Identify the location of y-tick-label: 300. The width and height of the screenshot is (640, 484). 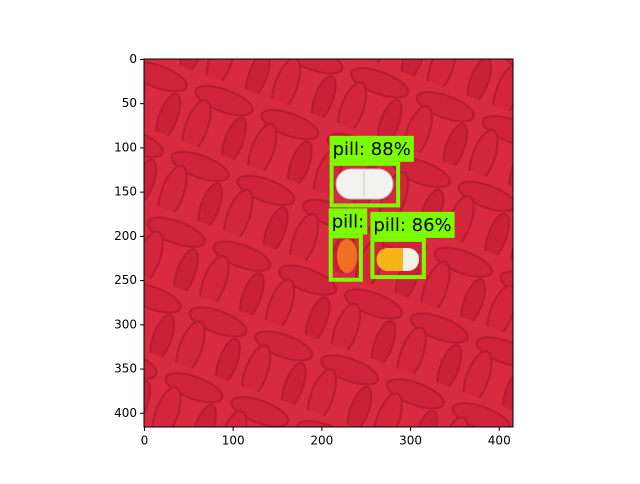
(125, 324).